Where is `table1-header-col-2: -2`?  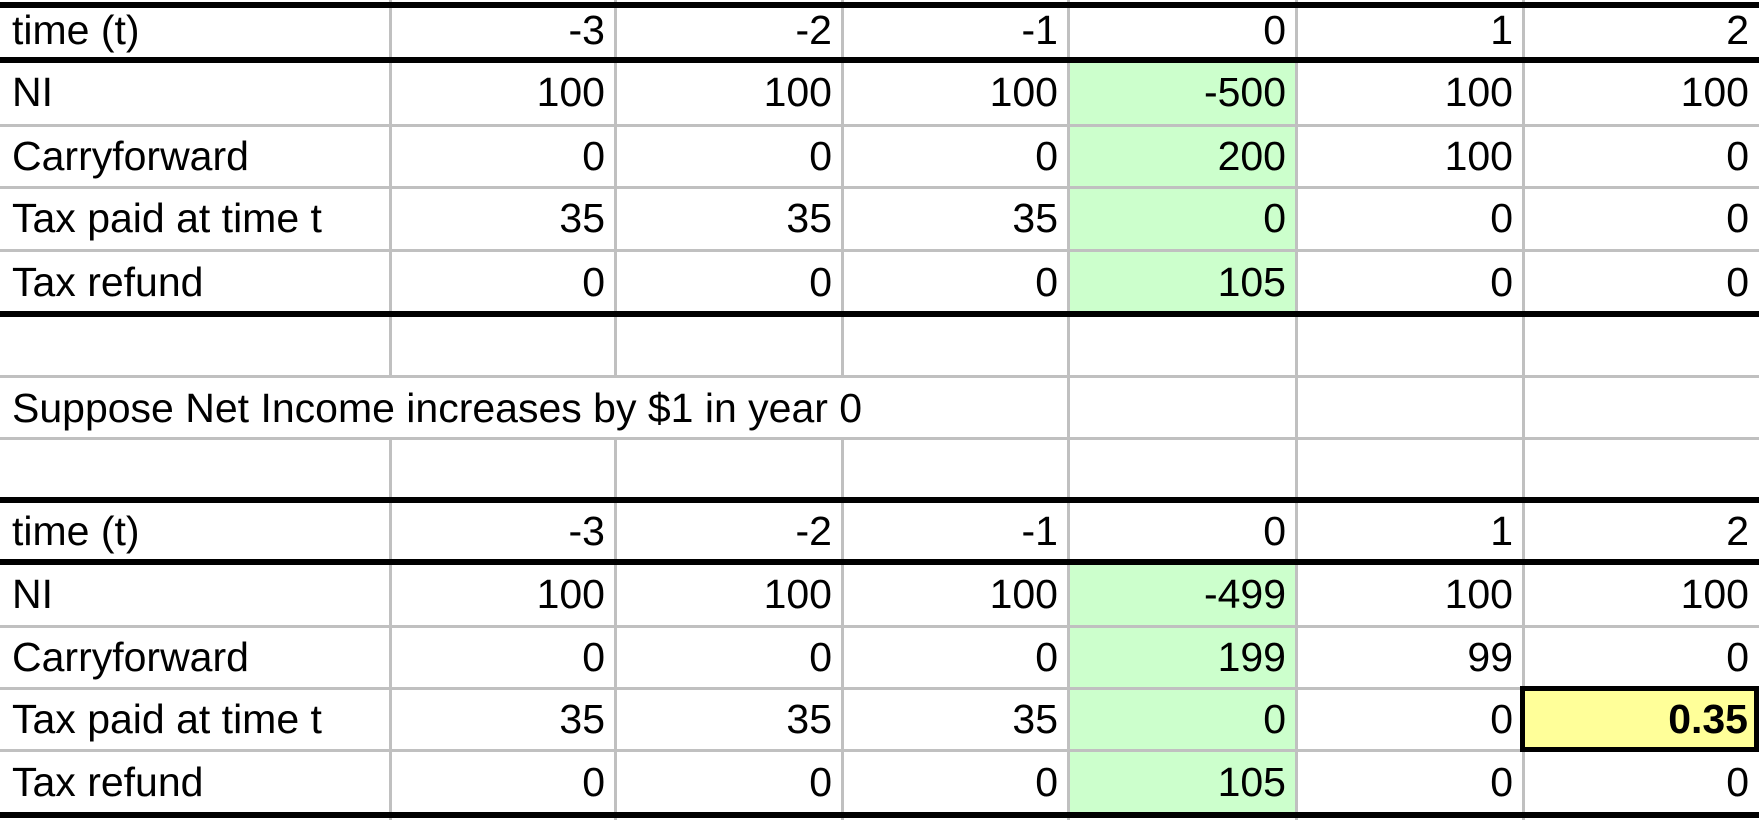
table1-header-col-2: -2 is located at coordinates (728, 30).